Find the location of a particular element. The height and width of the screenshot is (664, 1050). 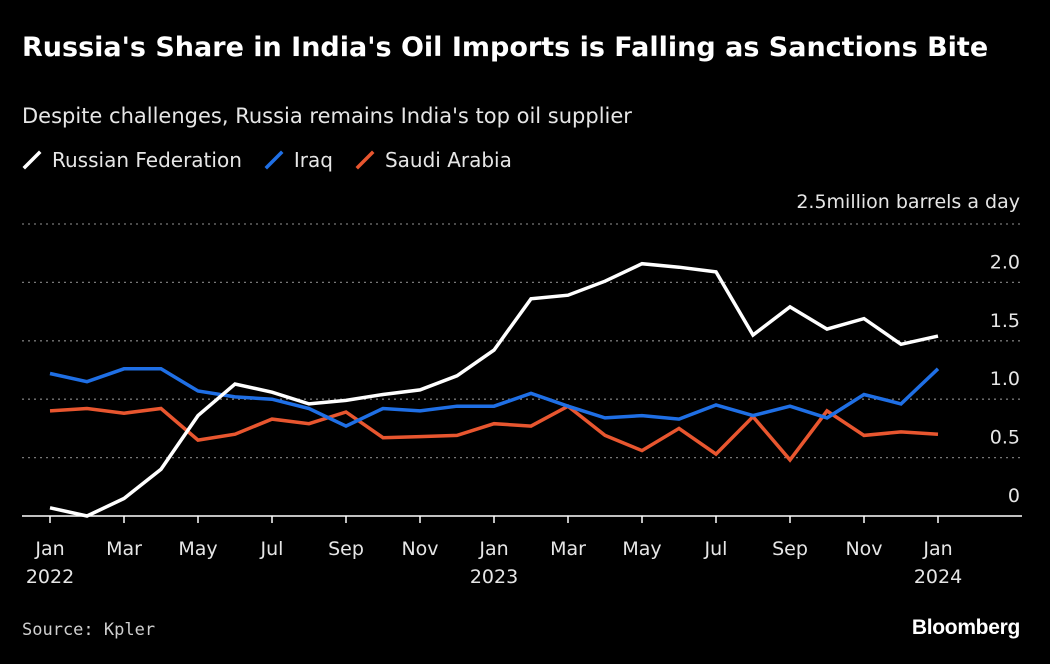

x-tick-label-year: 2024 is located at coordinates (938, 577).